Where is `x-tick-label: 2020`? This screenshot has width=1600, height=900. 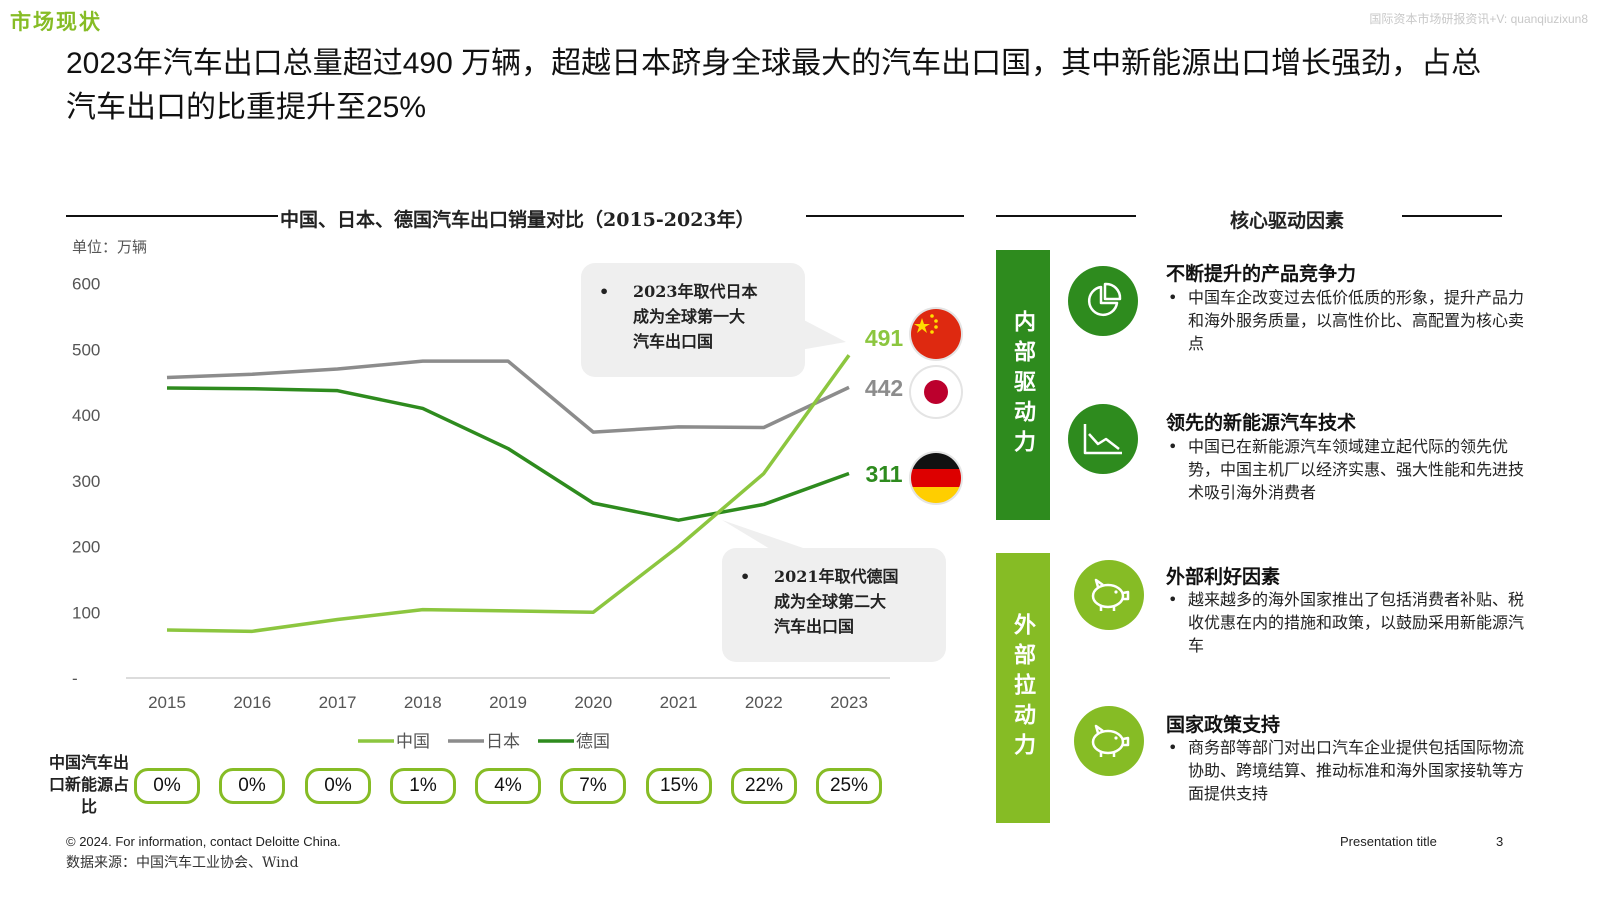 x-tick-label: 2020 is located at coordinates (593, 702).